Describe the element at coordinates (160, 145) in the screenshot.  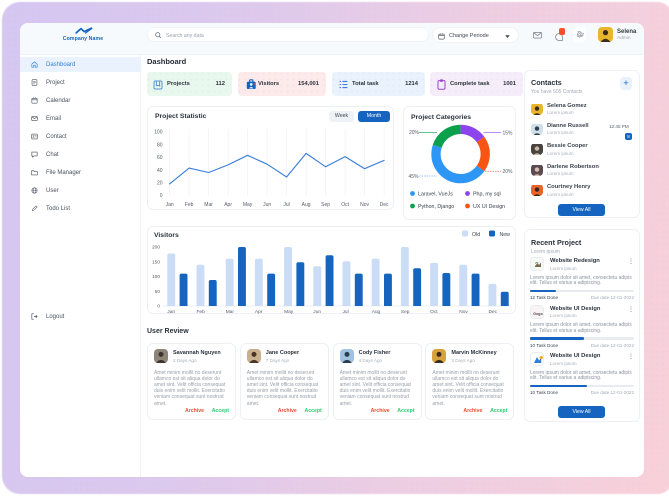
I see `svg-text: 80` at that location.